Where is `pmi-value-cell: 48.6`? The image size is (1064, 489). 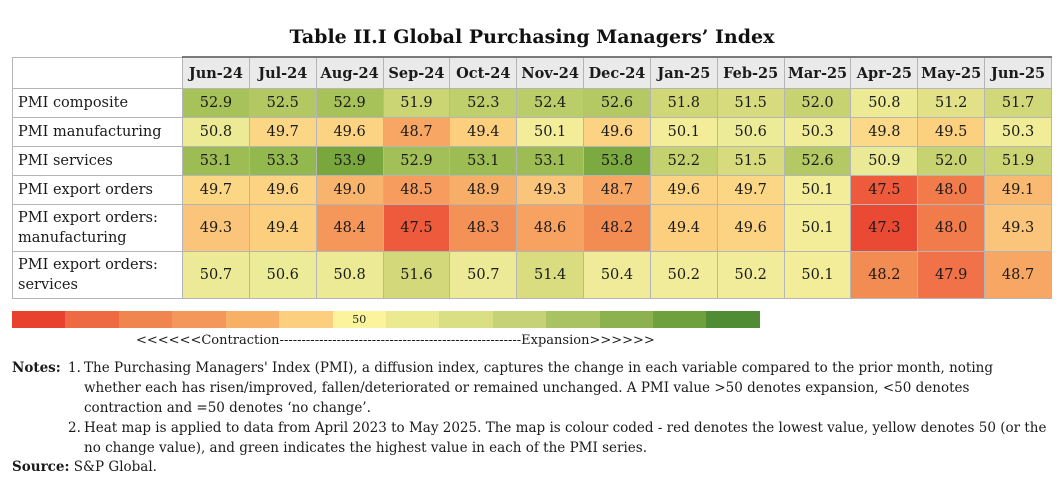 pmi-value-cell: 48.6 is located at coordinates (550, 228).